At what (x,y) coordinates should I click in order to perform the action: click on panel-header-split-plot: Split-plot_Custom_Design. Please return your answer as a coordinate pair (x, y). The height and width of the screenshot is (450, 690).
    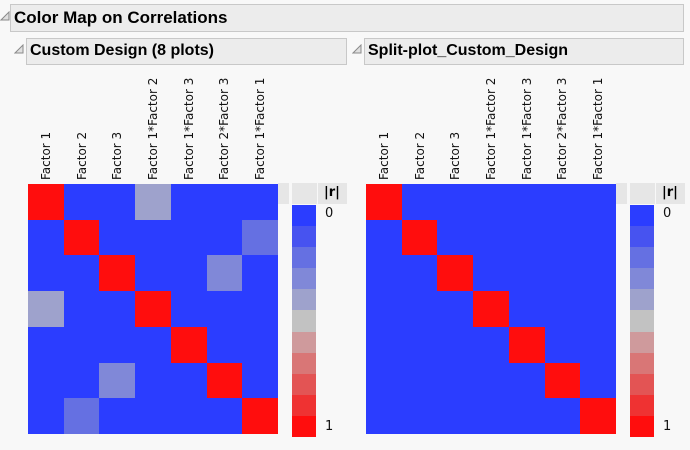
    Looking at the image, I should click on (524, 51).